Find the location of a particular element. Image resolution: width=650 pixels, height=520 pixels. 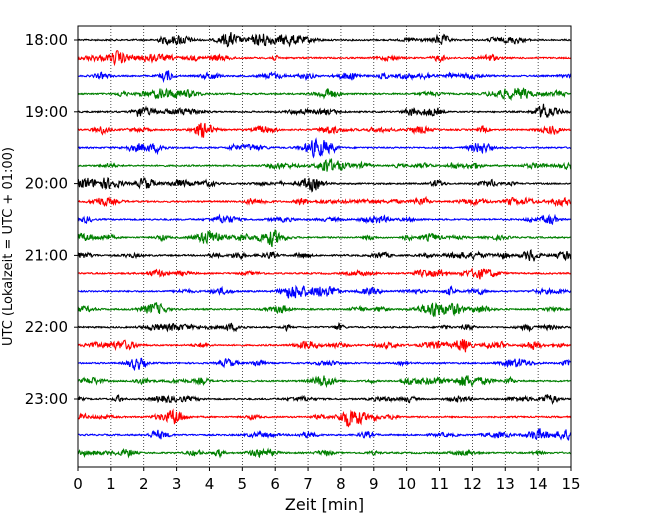

x-tick-label: 14 is located at coordinates (538, 484).